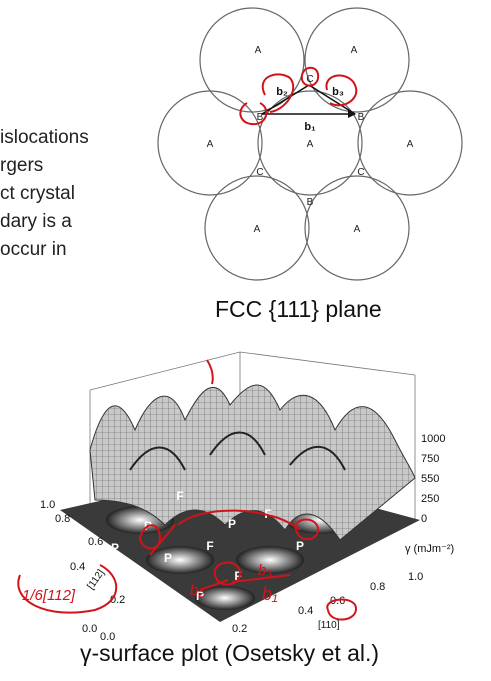 Image resolution: width=491 pixels, height=681 pixels. What do you see at coordinates (47, 505) in the screenshot?
I see `y-tick: 1.0` at bounding box center [47, 505].